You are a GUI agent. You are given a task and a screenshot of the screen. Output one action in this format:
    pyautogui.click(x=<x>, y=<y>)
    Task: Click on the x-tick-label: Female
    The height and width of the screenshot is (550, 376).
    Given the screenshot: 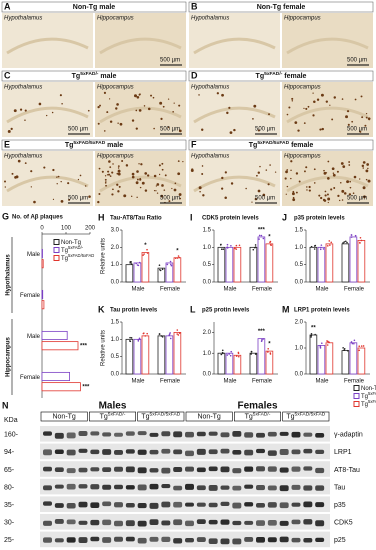 What is the action you would take?
    pyautogui.click(x=354, y=382)
    